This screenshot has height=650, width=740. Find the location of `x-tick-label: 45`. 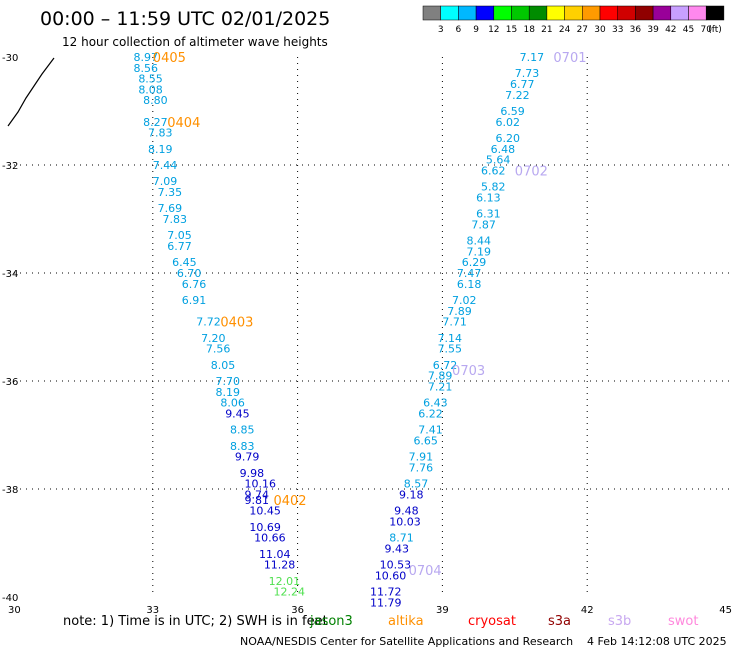

x-tick-label: 45 is located at coordinates (725, 610).